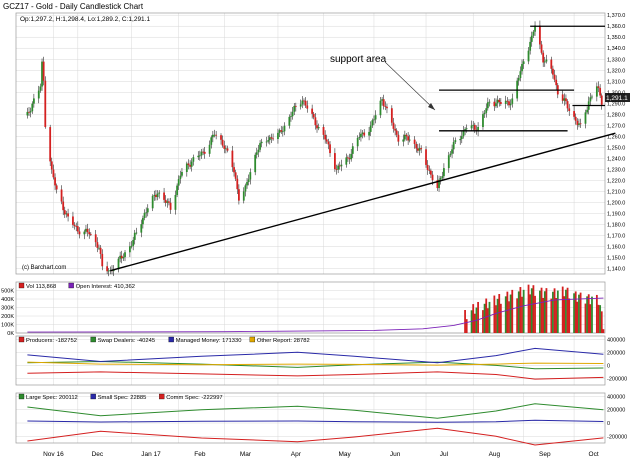 The height and width of the screenshot is (475, 630). I want to click on cot-1-tick-label: -200000, so click(617, 379).